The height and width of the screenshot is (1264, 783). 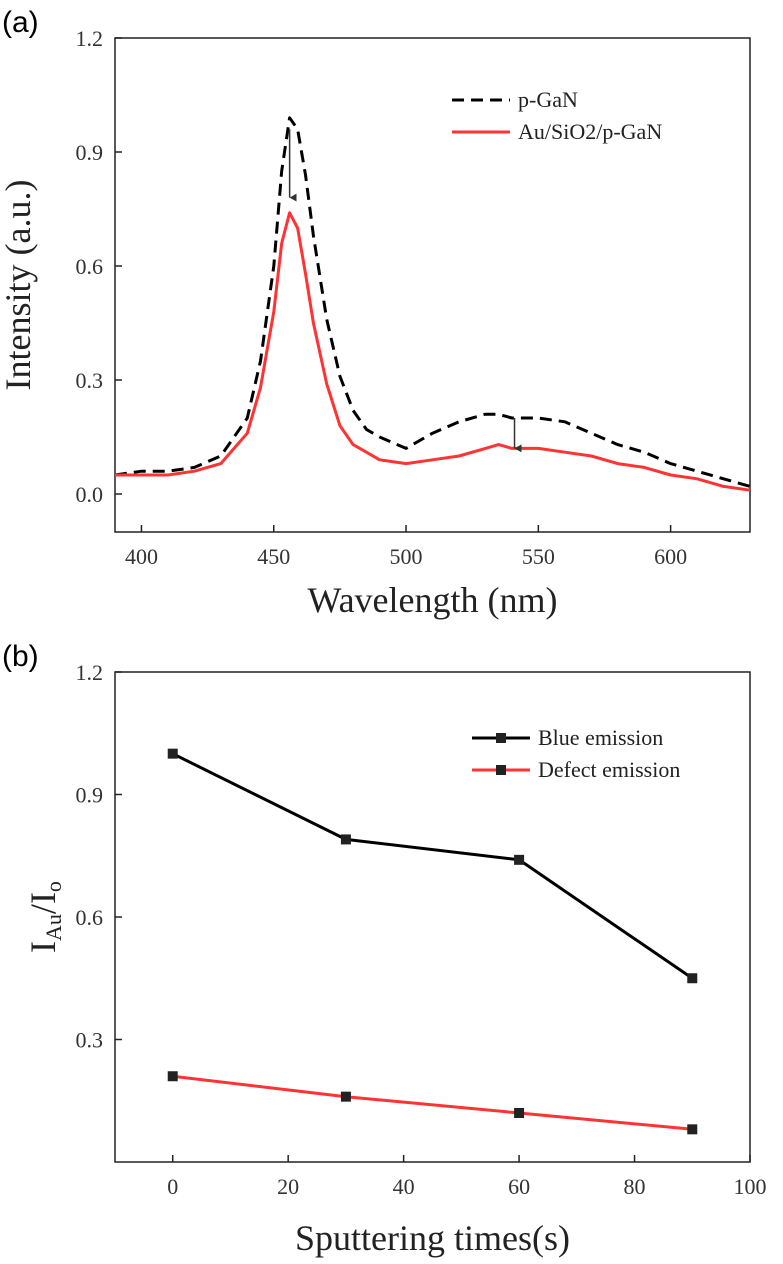 I want to click on x-tick-label: 550, so click(x=538, y=556).